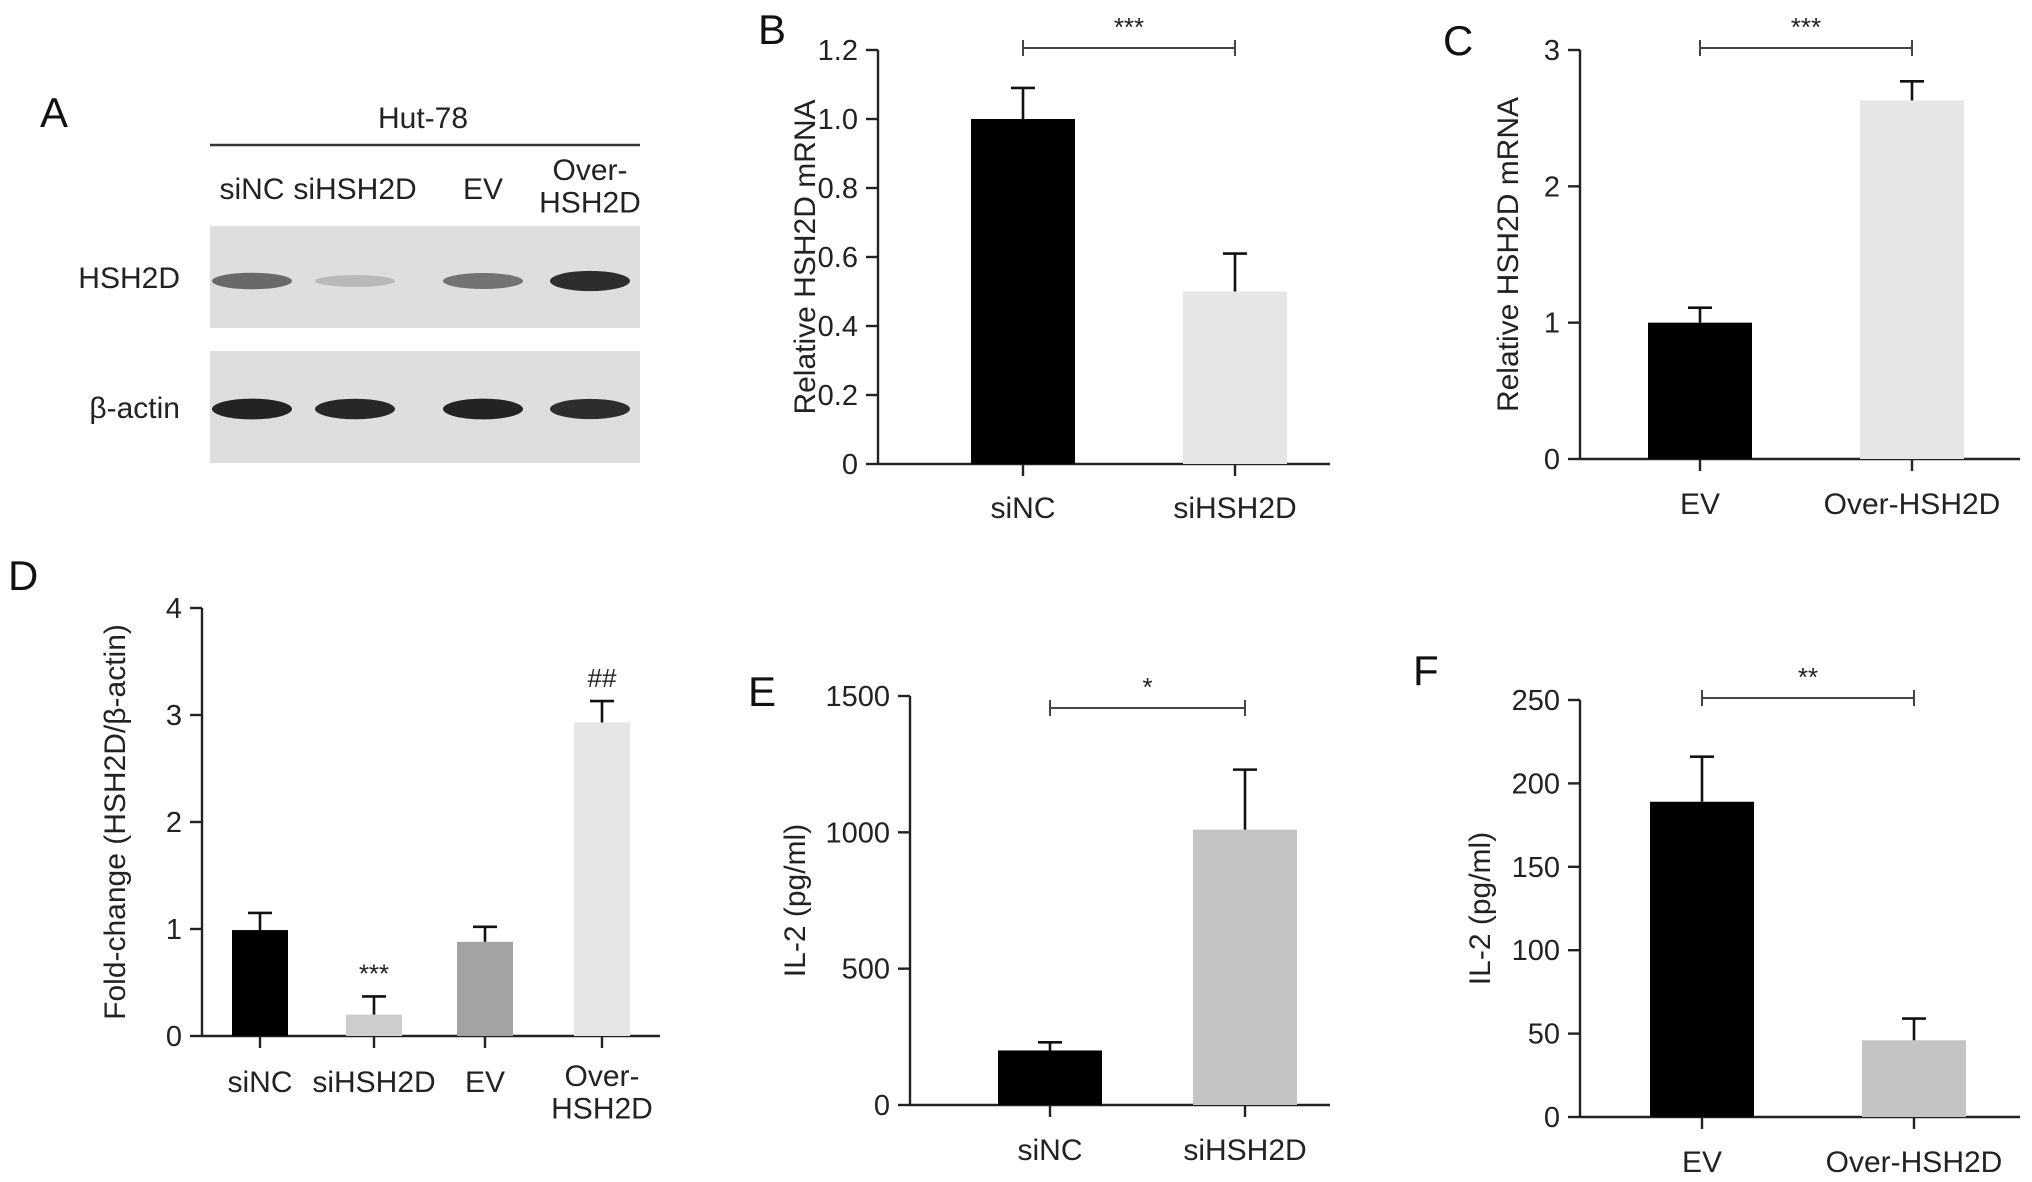  Describe the element at coordinates (423, 118) in the screenshot. I see `cell-line-label: Hut-78` at that location.